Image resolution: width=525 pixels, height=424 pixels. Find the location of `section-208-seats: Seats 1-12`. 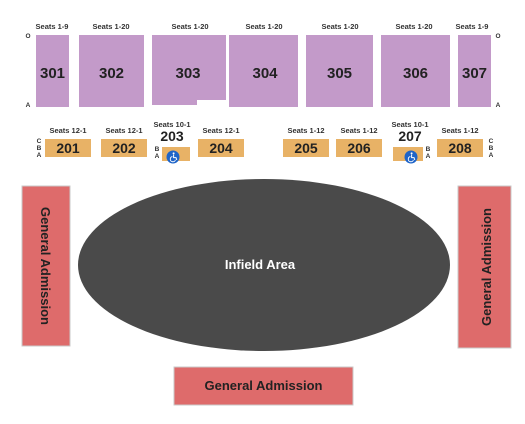

section-208-seats: Seats 1-12 is located at coordinates (459, 130).